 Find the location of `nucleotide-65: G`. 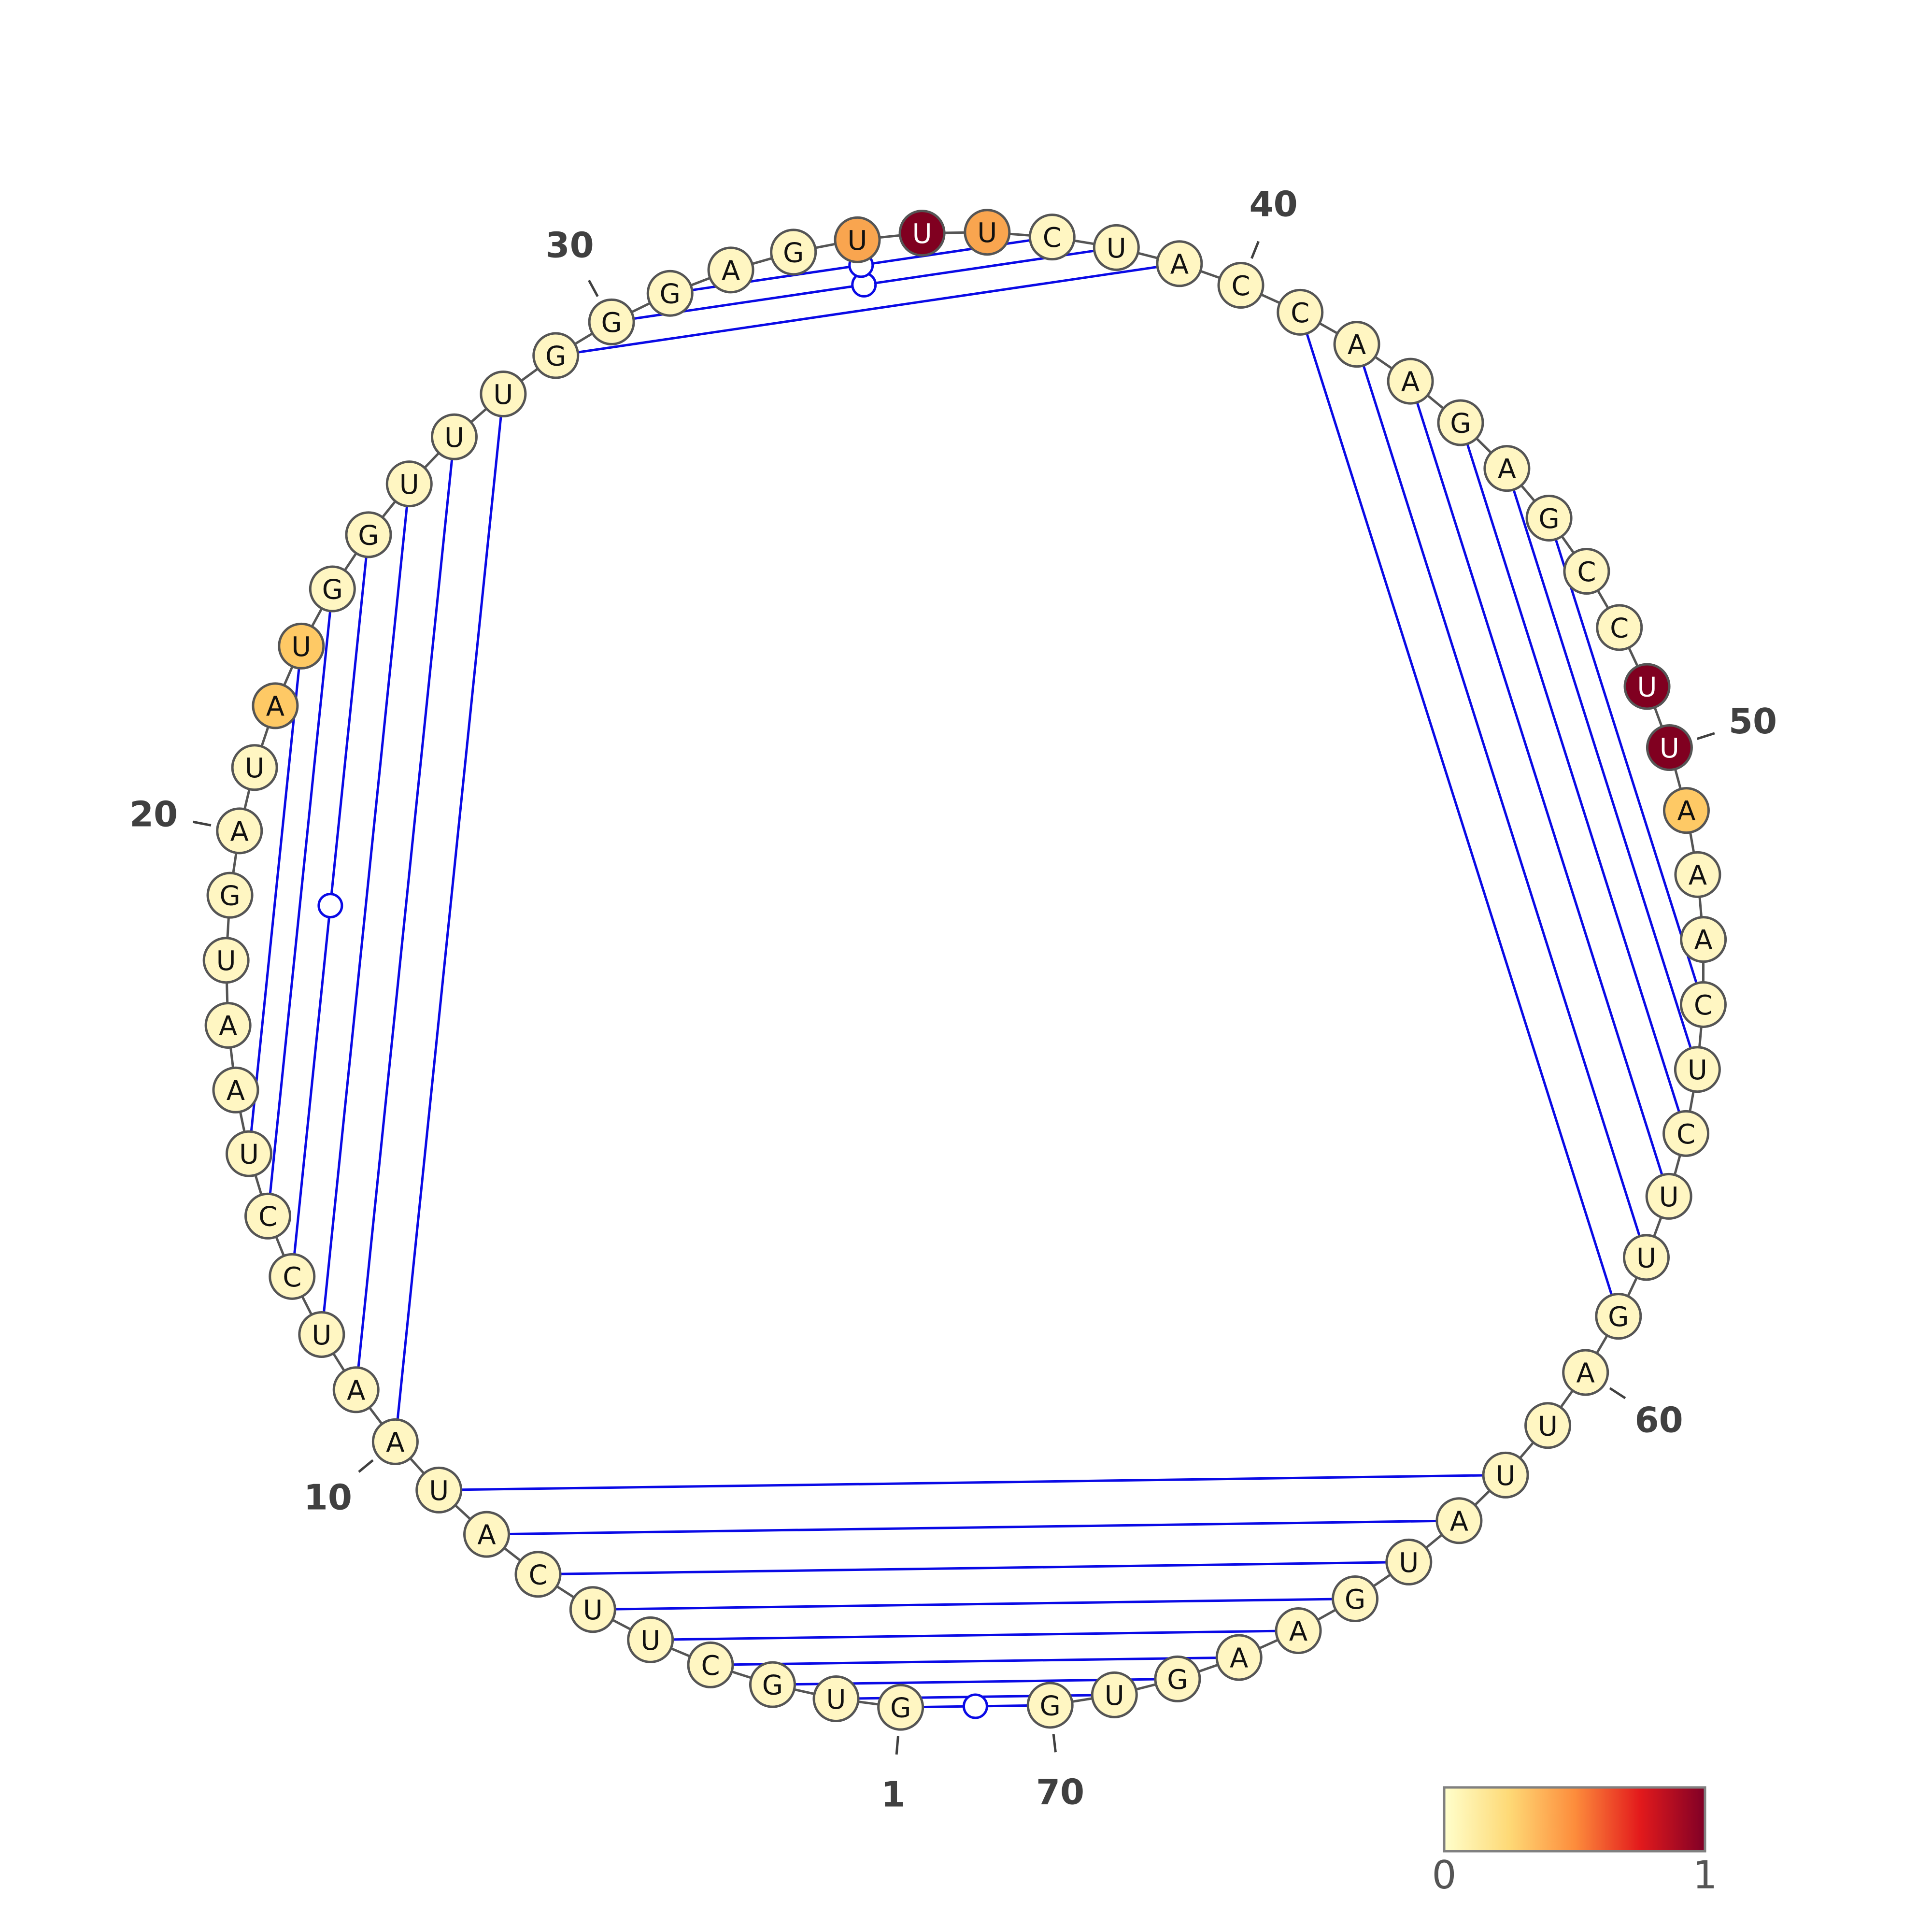

nucleotide-65: G is located at coordinates (1355, 1599).